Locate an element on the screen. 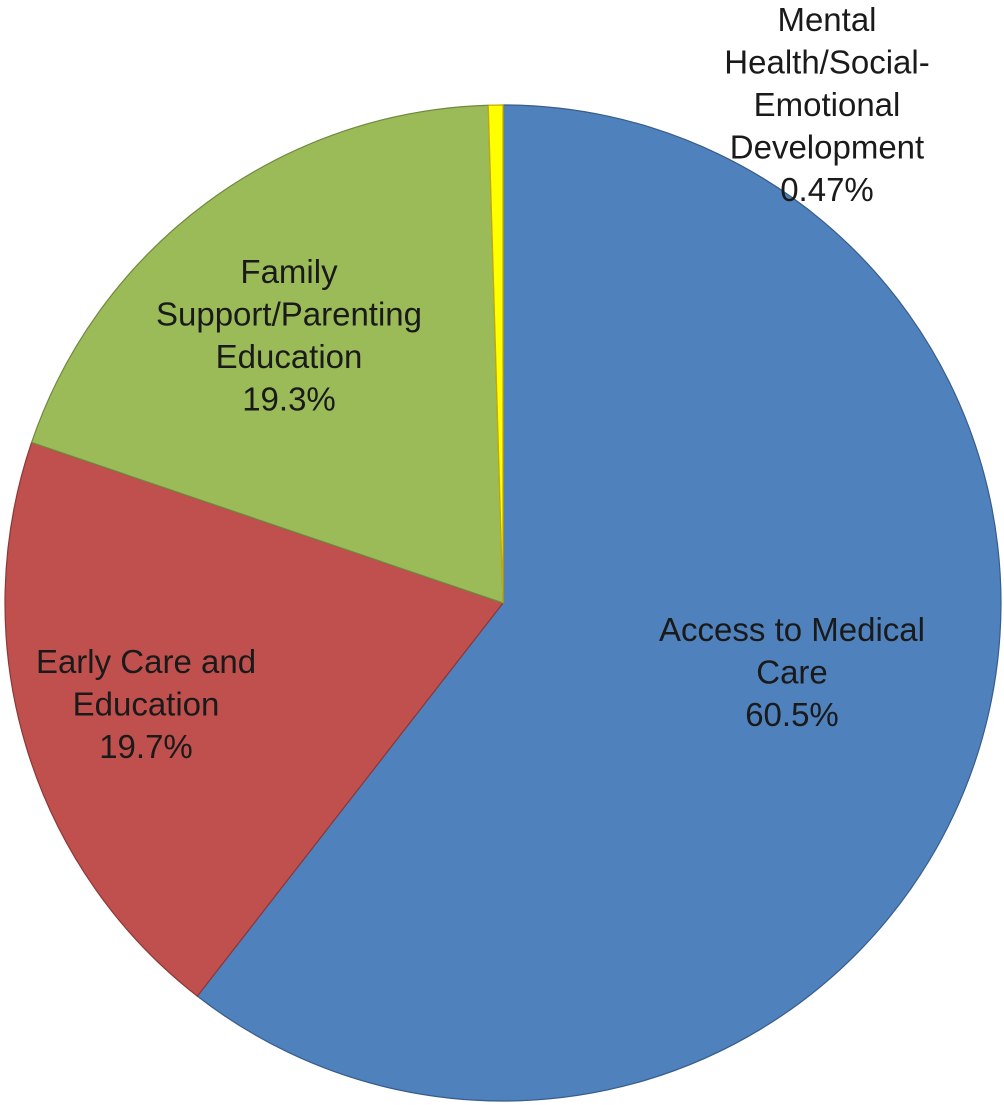 The width and height of the screenshot is (1004, 1105). data-label-line: Early Care and is located at coordinates (146, 661).